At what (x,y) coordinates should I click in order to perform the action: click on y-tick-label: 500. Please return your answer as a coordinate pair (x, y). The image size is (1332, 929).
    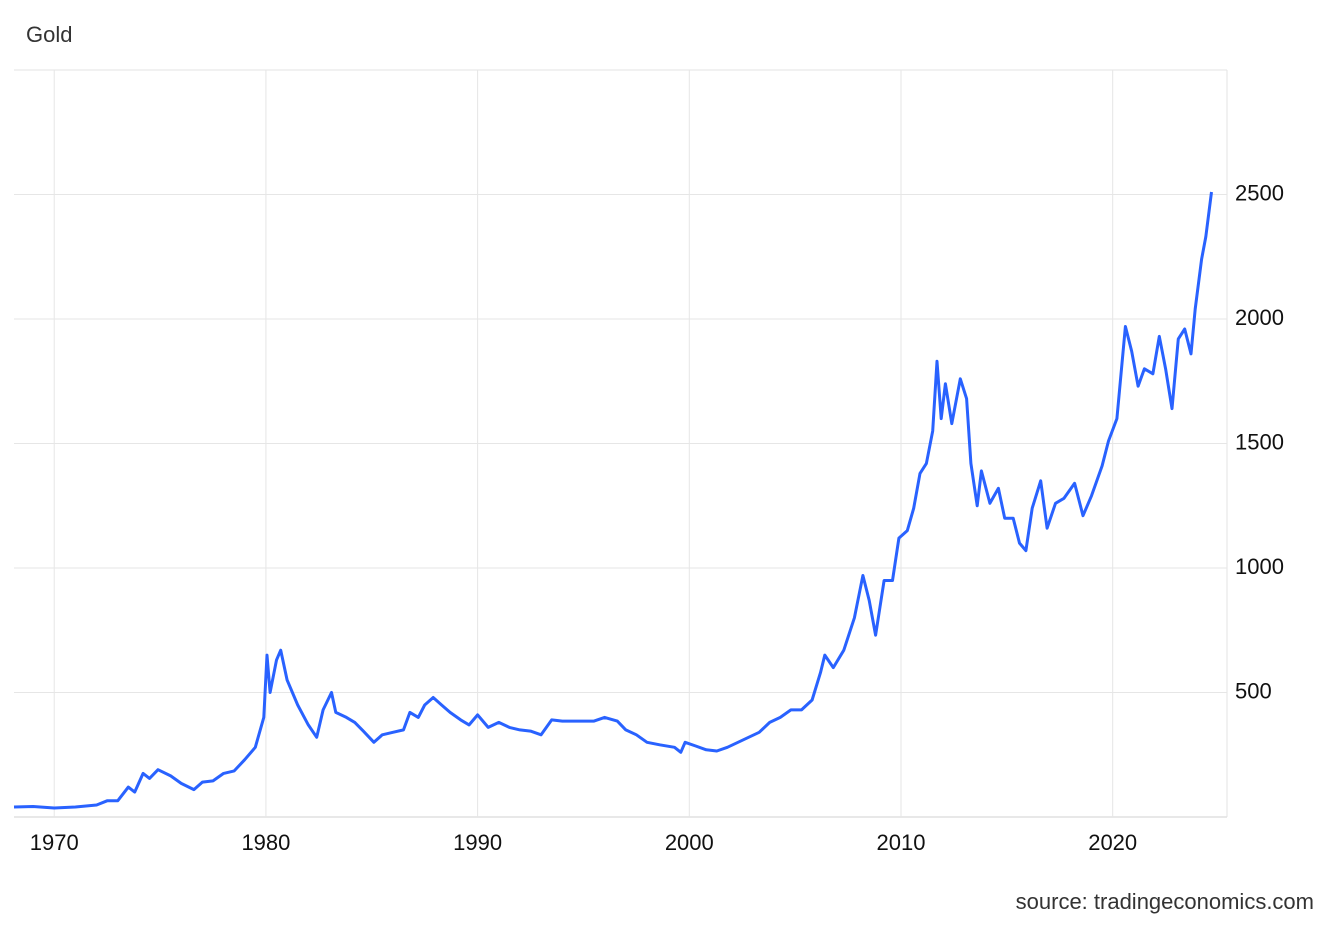
    Looking at the image, I should click on (1253, 690).